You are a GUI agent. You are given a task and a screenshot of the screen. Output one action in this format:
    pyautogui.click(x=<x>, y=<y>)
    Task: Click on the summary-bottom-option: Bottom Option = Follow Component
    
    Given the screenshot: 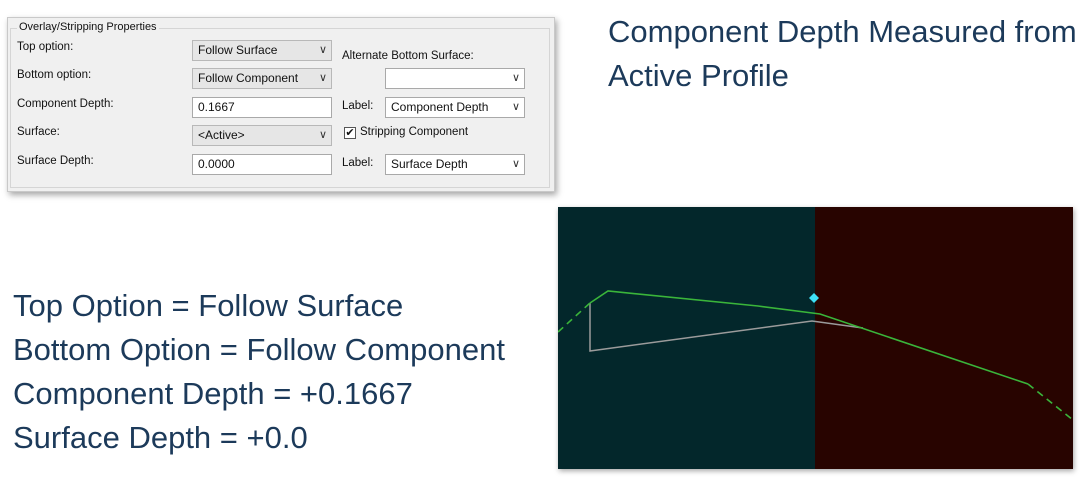 What is the action you would take?
    pyautogui.click(x=259, y=349)
    